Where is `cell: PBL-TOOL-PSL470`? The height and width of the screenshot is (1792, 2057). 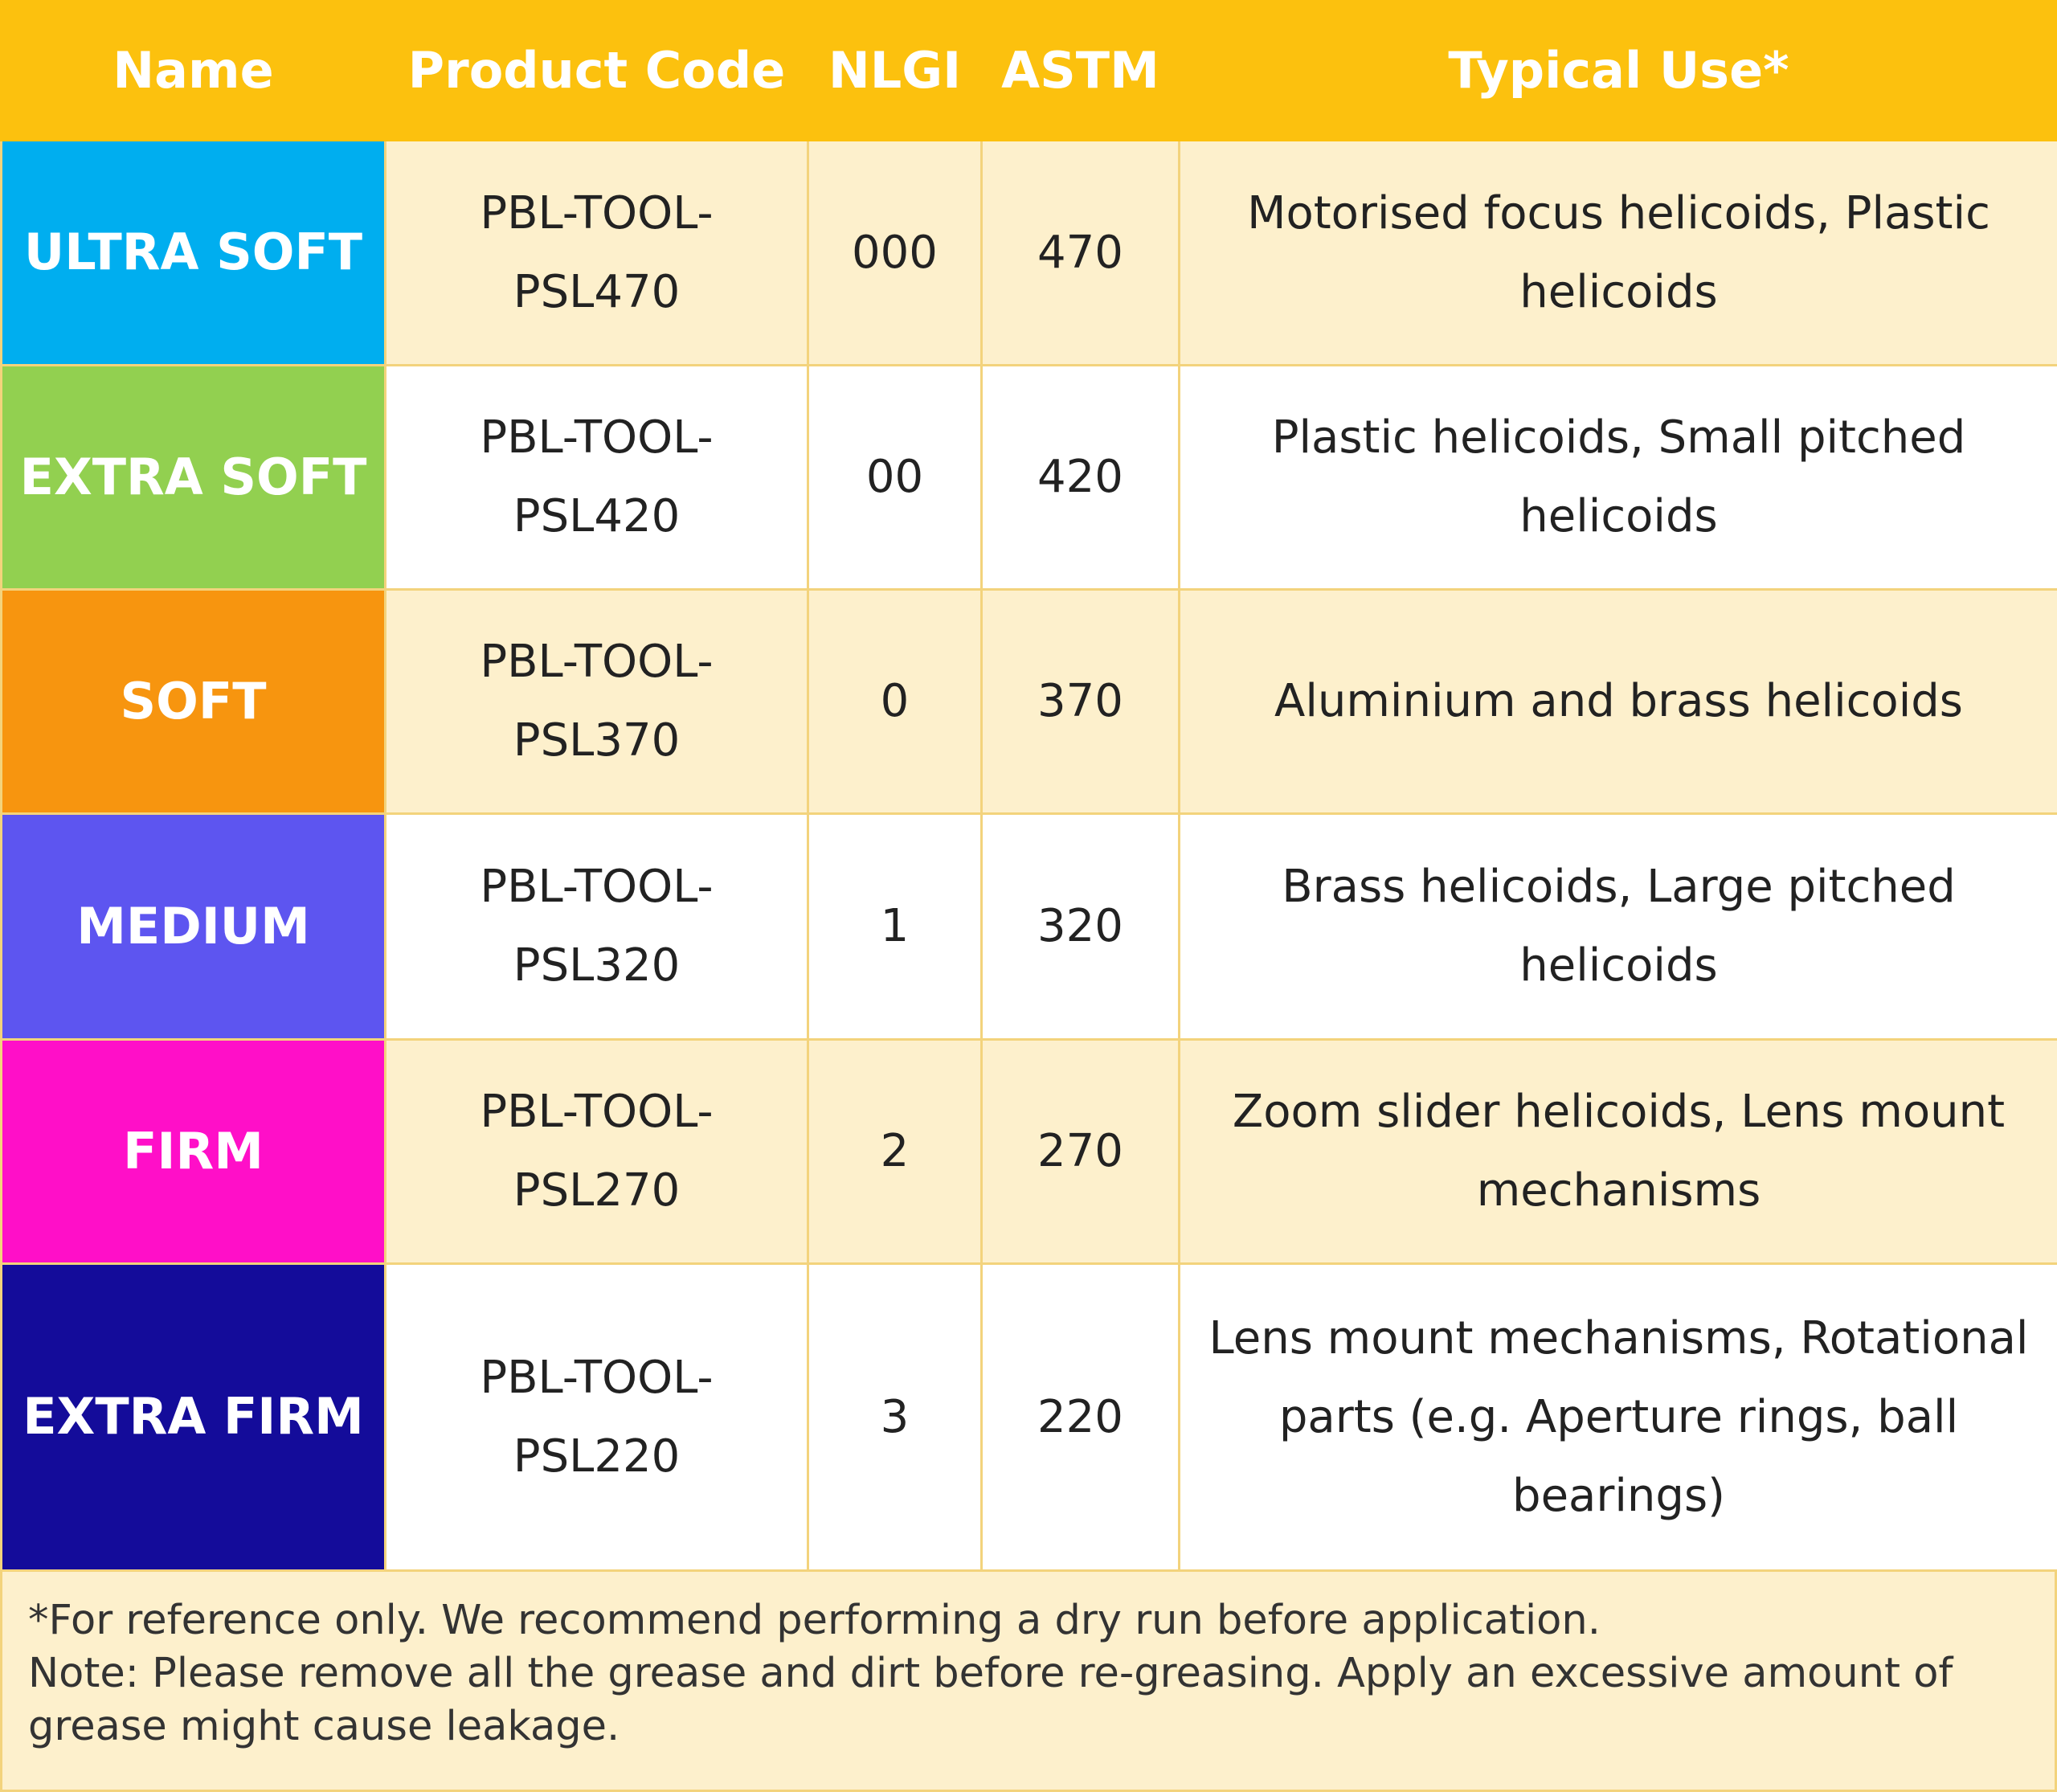
cell: PBL-TOOL-PSL470 is located at coordinates (596, 252).